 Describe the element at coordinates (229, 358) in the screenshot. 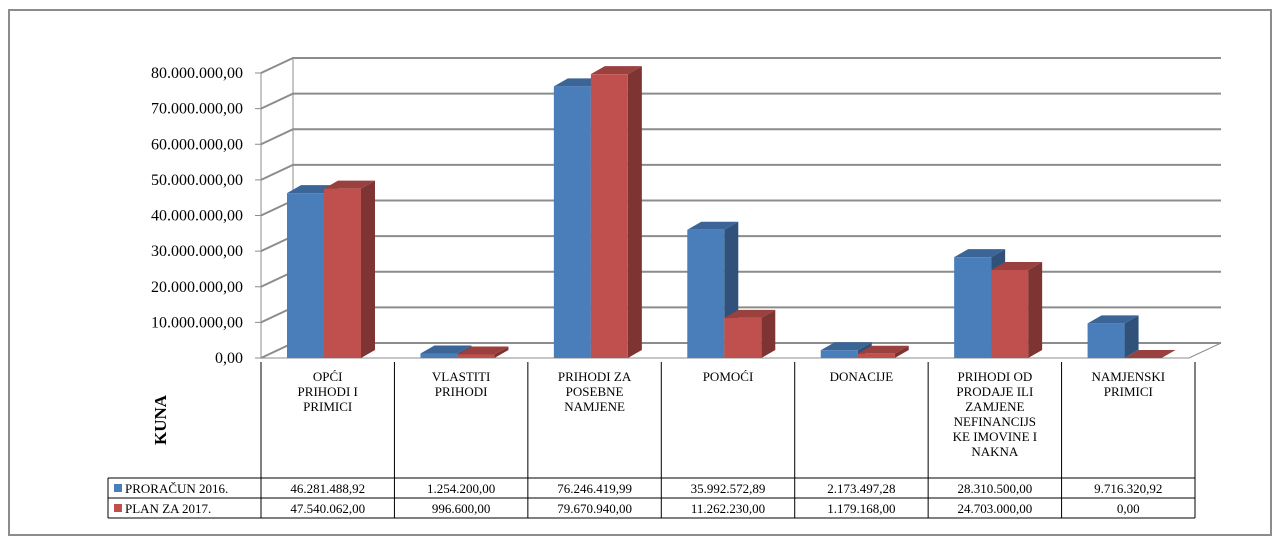

I see `y-tick-label: 0,00` at that location.